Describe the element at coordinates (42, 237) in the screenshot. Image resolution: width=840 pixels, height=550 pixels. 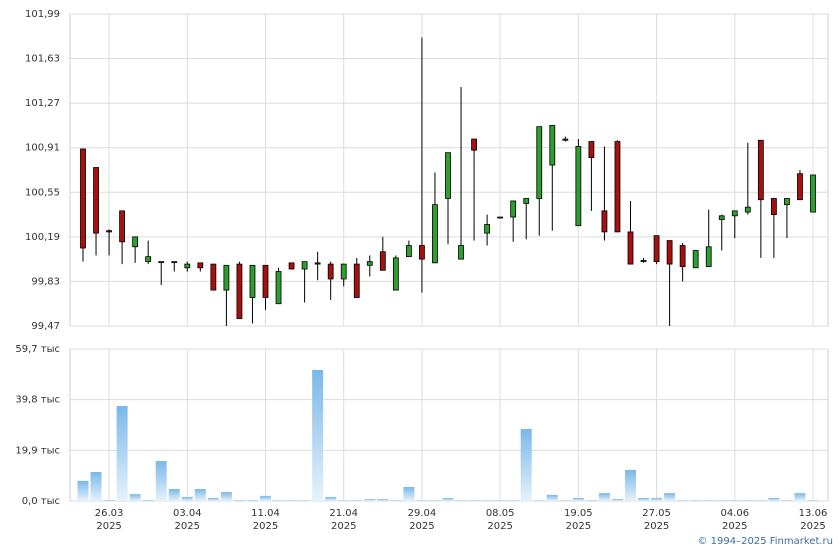
I see `y-tick-label: 100,19` at that location.